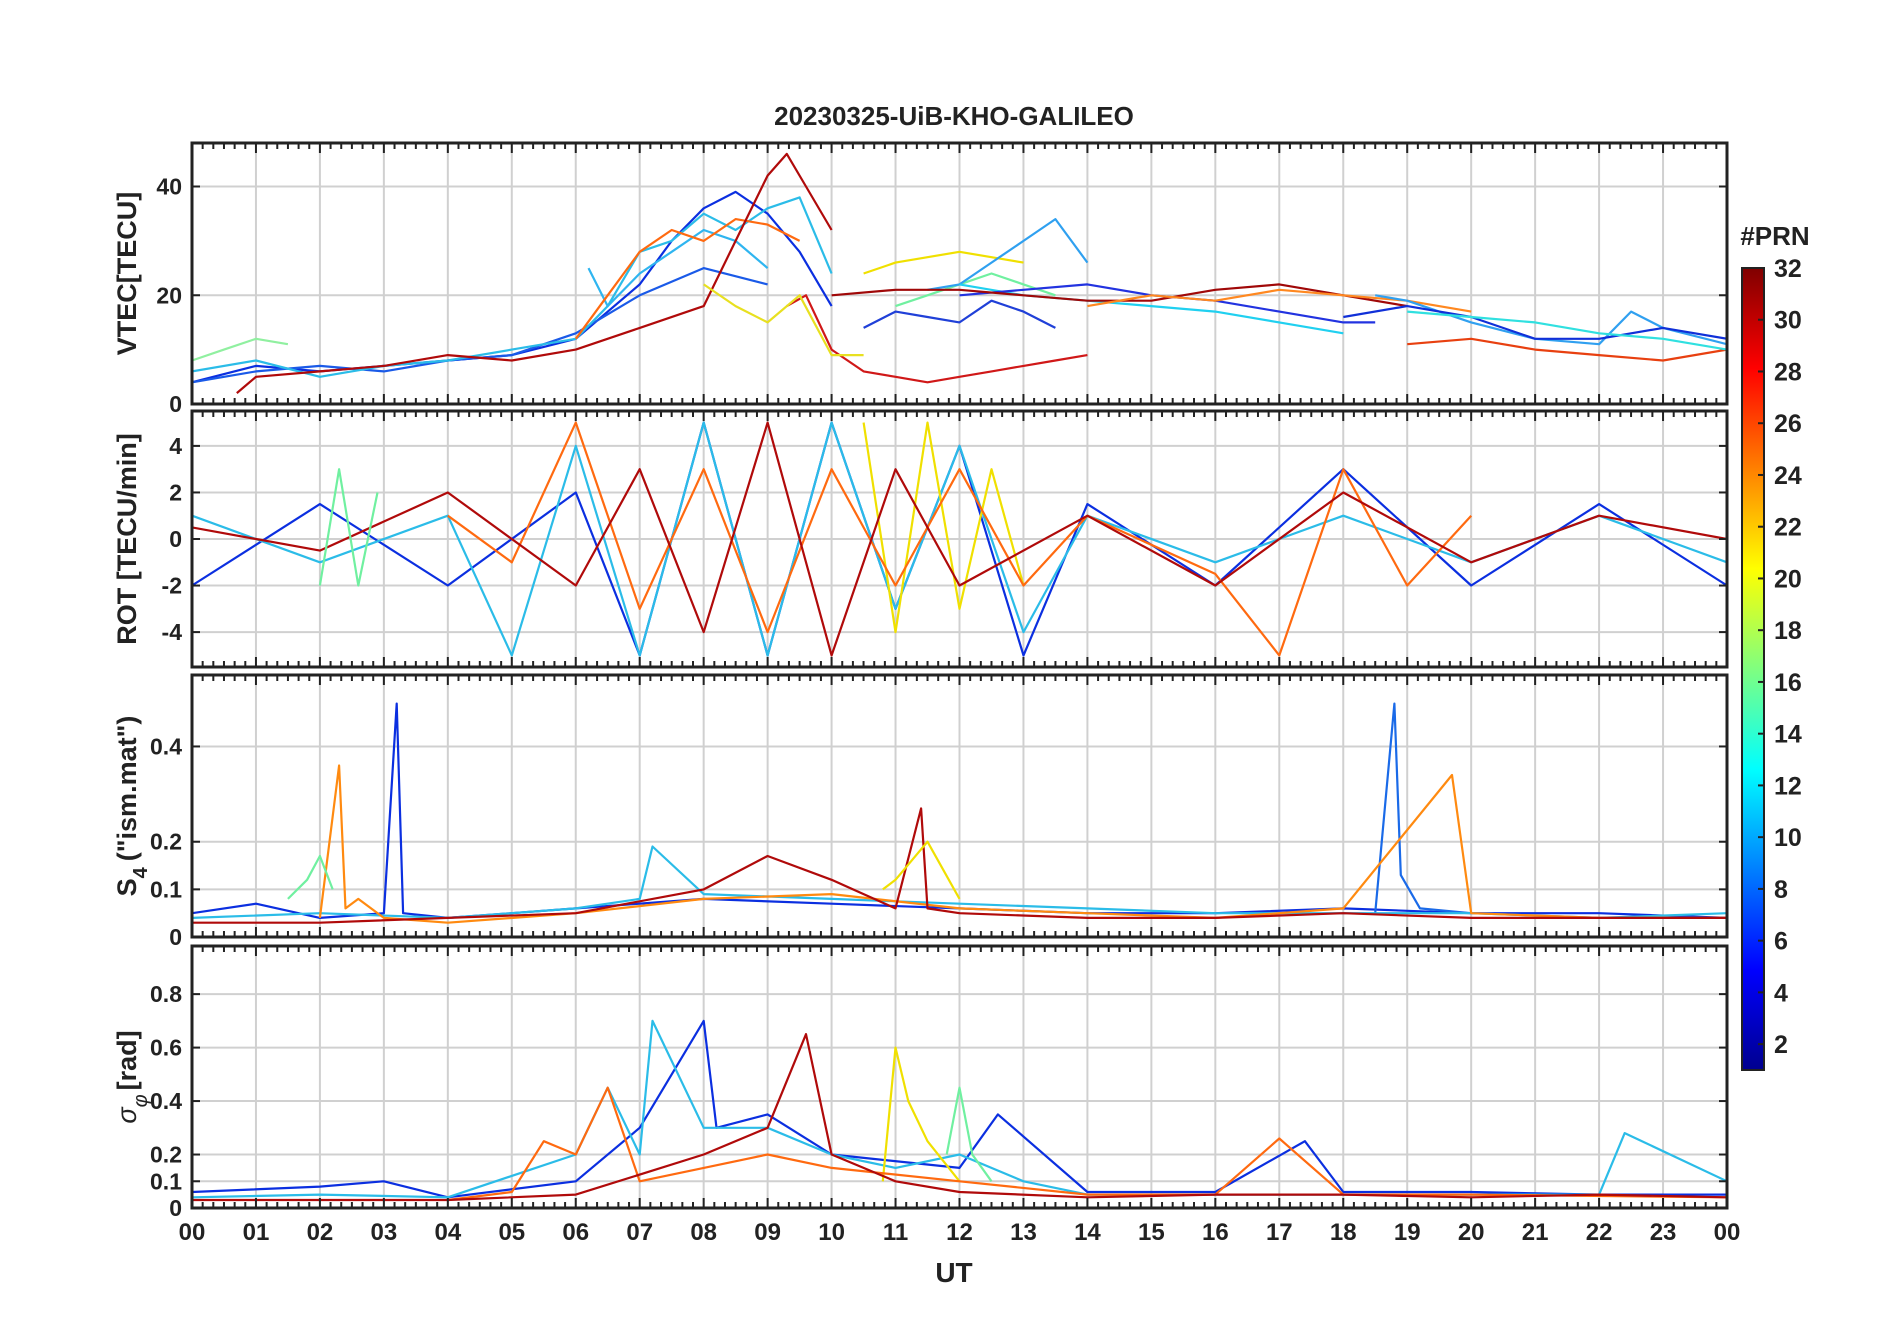 The image size is (1902, 1330). I want to click on x-tick-label: 17, so click(1279, 1232).